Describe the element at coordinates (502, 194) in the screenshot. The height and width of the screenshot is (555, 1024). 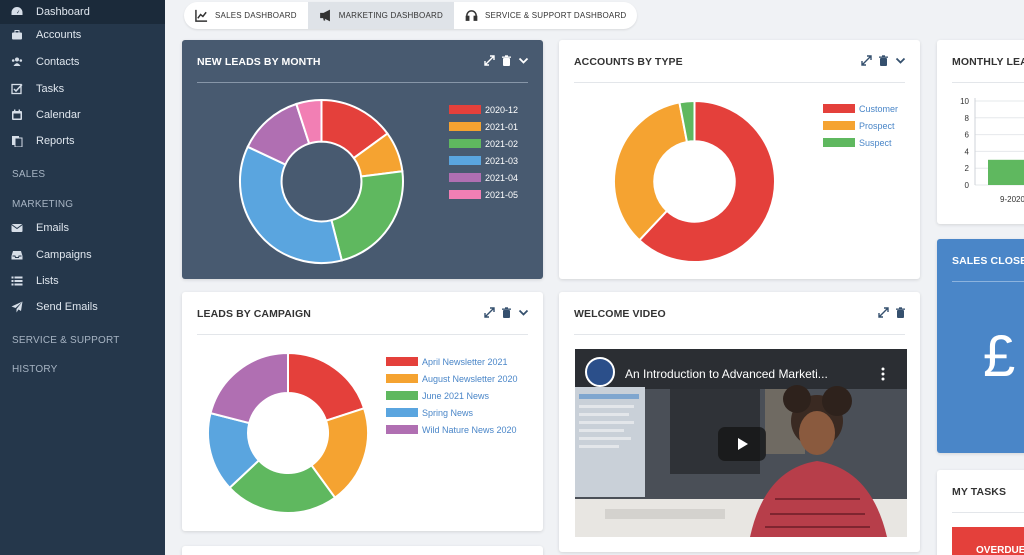
I see `legend-label: 2021-05` at that location.